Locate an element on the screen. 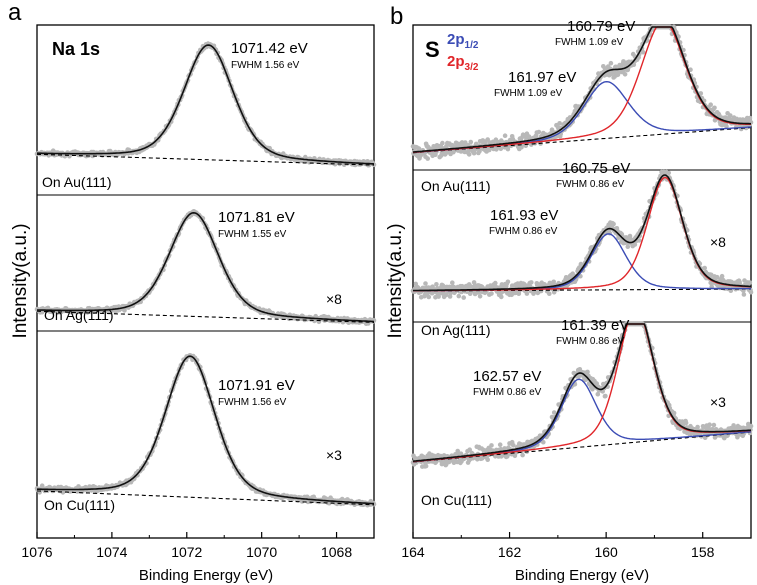 The width and height of the screenshot is (757, 585). panel-a-spectrum-1-peak-energy: 1071.42 eV is located at coordinates (269, 48).